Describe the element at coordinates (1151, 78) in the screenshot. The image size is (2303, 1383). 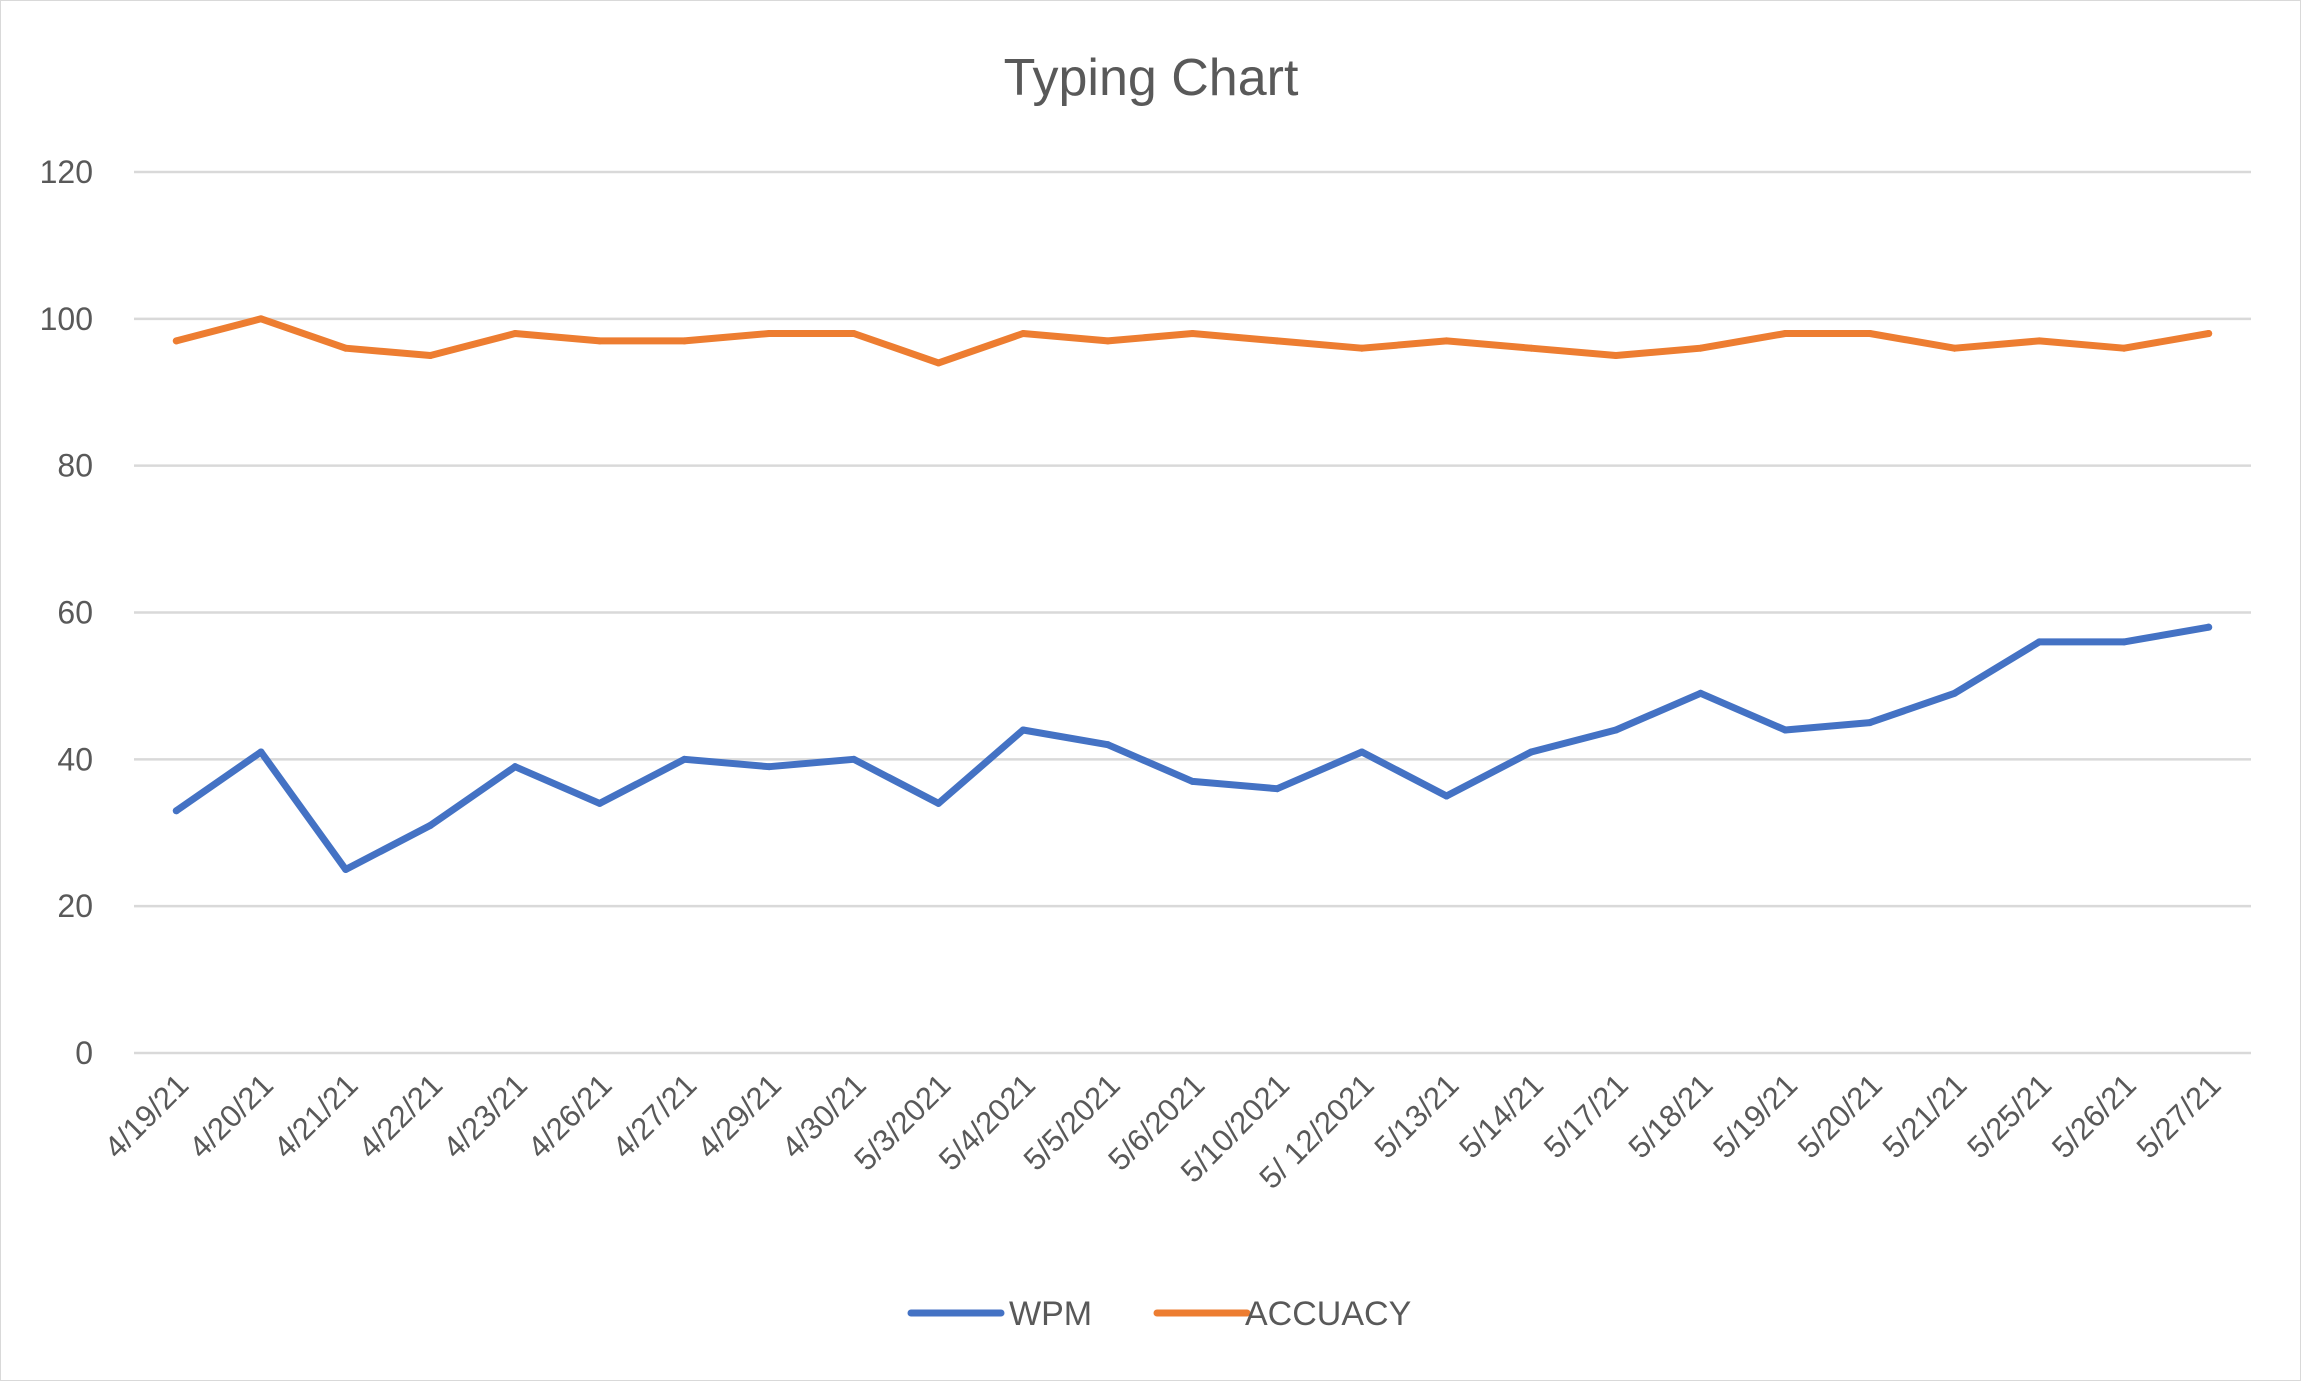
I see `chart-title: Typing Chart` at that location.